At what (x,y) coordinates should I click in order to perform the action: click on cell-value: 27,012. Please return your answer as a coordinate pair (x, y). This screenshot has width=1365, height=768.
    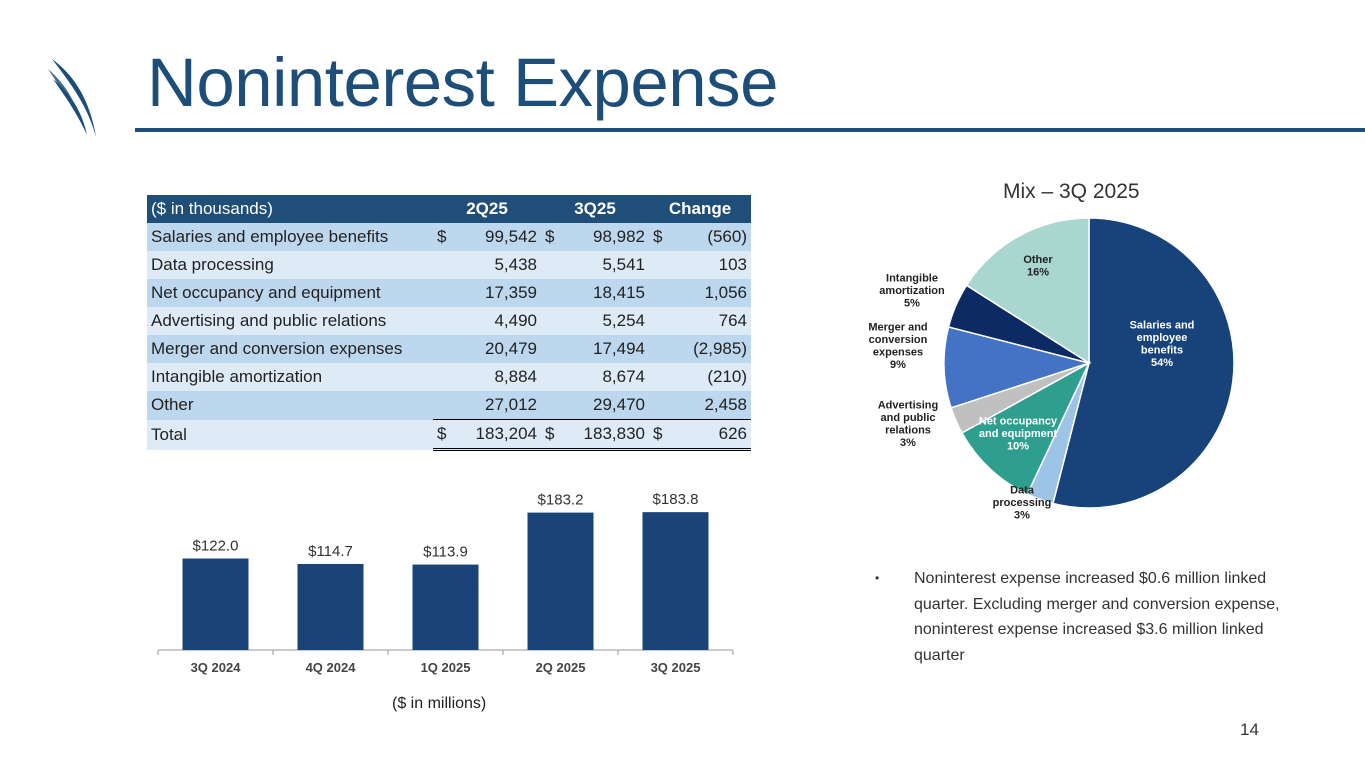
    Looking at the image, I should click on (511, 404).